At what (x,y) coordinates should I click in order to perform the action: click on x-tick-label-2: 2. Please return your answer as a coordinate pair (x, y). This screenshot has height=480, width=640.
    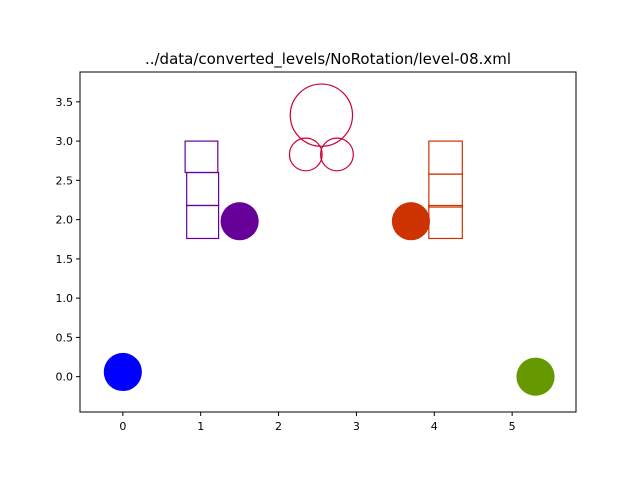
    Looking at the image, I should click on (278, 426).